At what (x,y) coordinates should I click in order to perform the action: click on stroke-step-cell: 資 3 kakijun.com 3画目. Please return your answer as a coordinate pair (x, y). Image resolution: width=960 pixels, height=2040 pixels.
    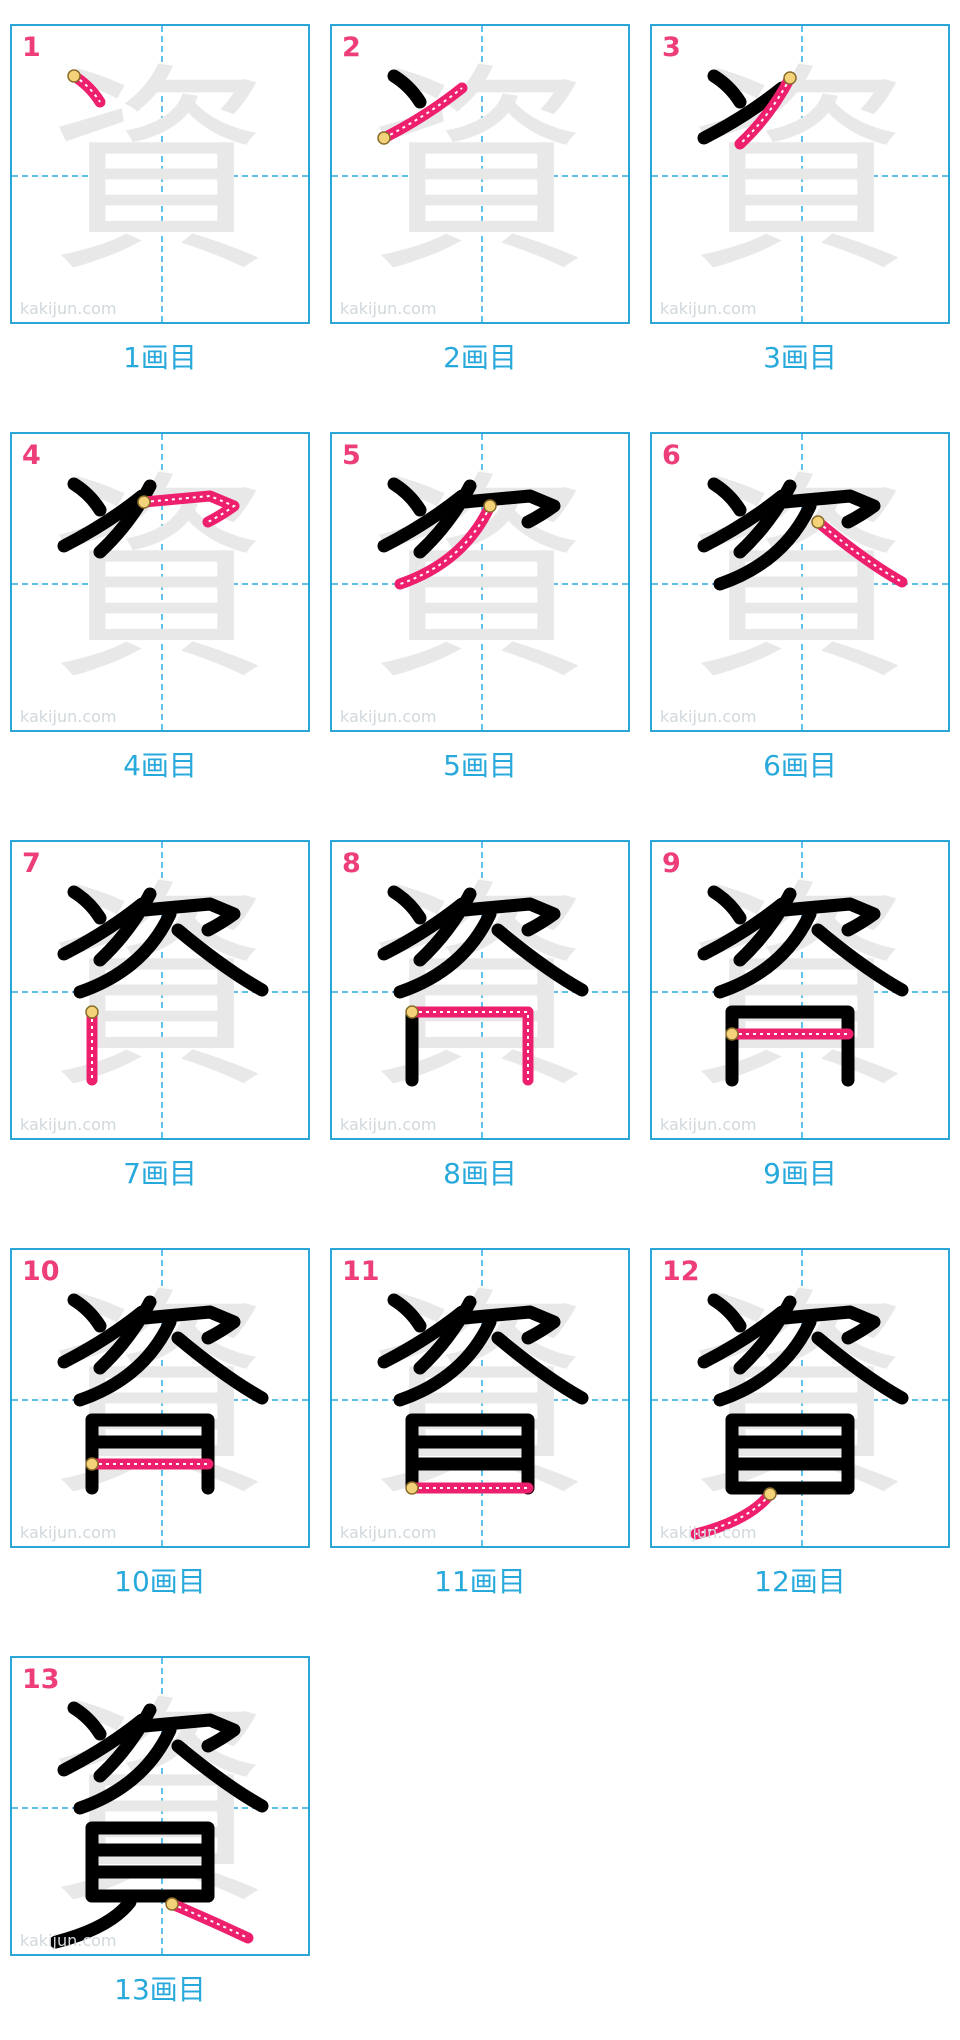
    Looking at the image, I should click on (800, 199).